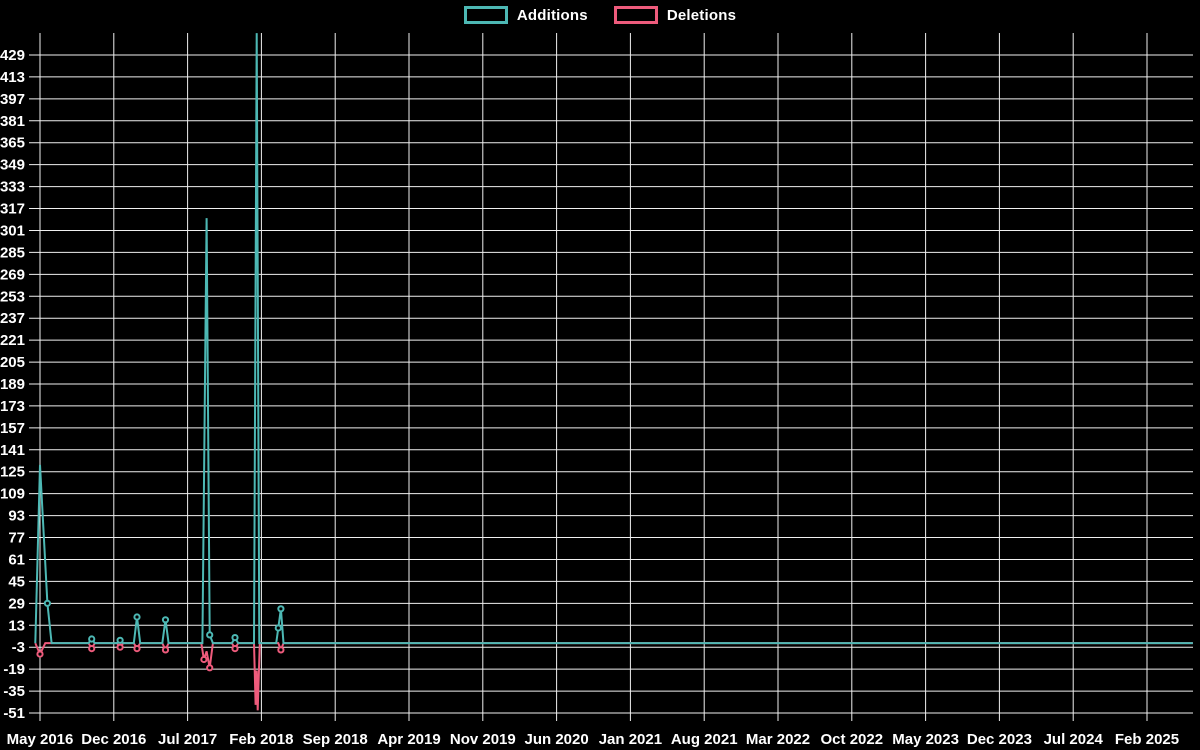 This screenshot has width=1200, height=750. What do you see at coordinates (12, 274) in the screenshot?
I see `svg-text: 269` at bounding box center [12, 274].